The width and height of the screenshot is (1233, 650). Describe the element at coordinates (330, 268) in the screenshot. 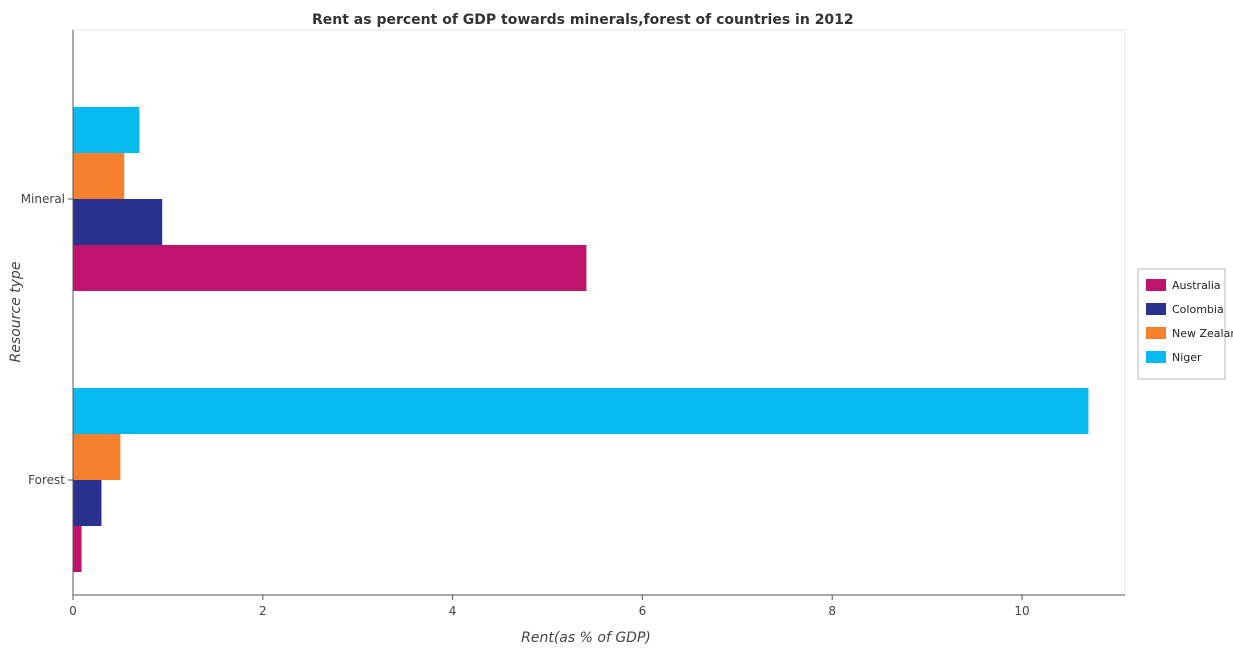

I see `bar-mineral-australia` at that location.